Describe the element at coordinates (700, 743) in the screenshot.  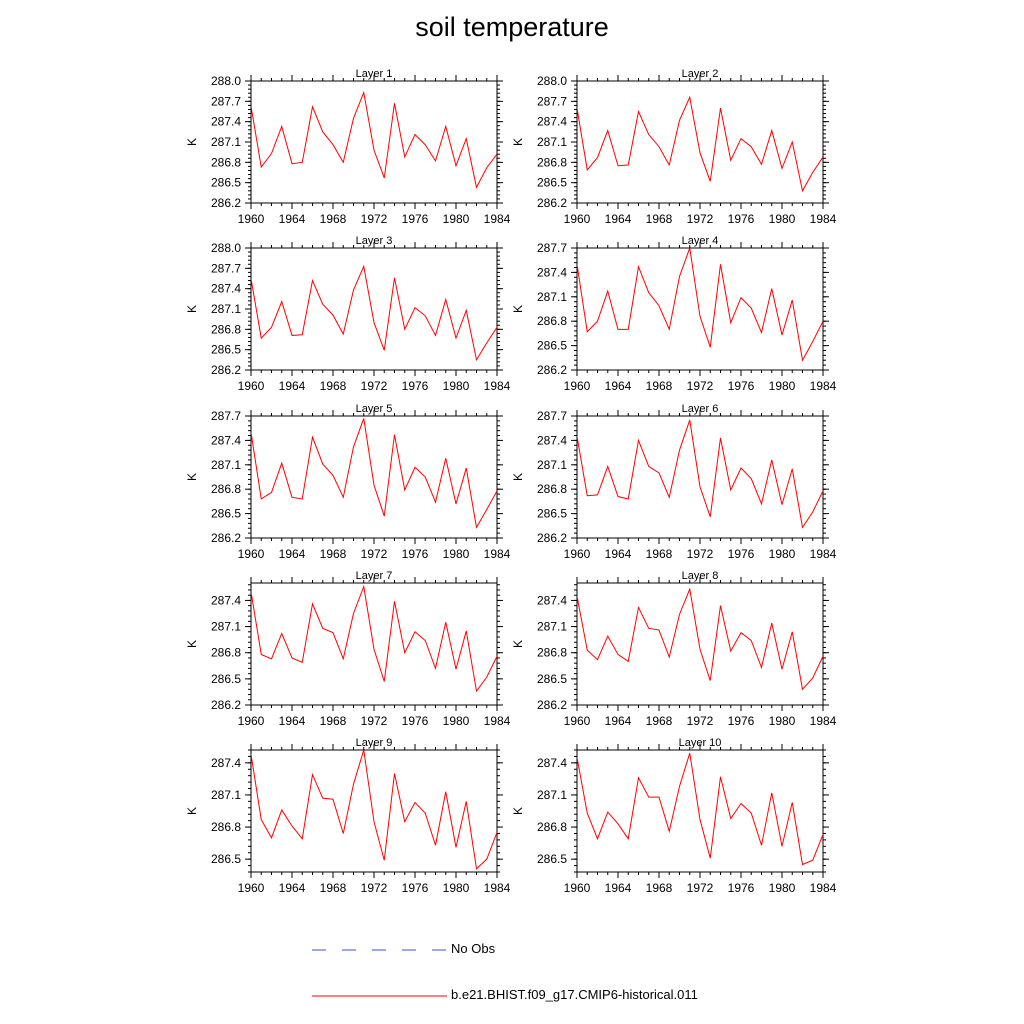
I see `panel-title: Layer 10` at that location.